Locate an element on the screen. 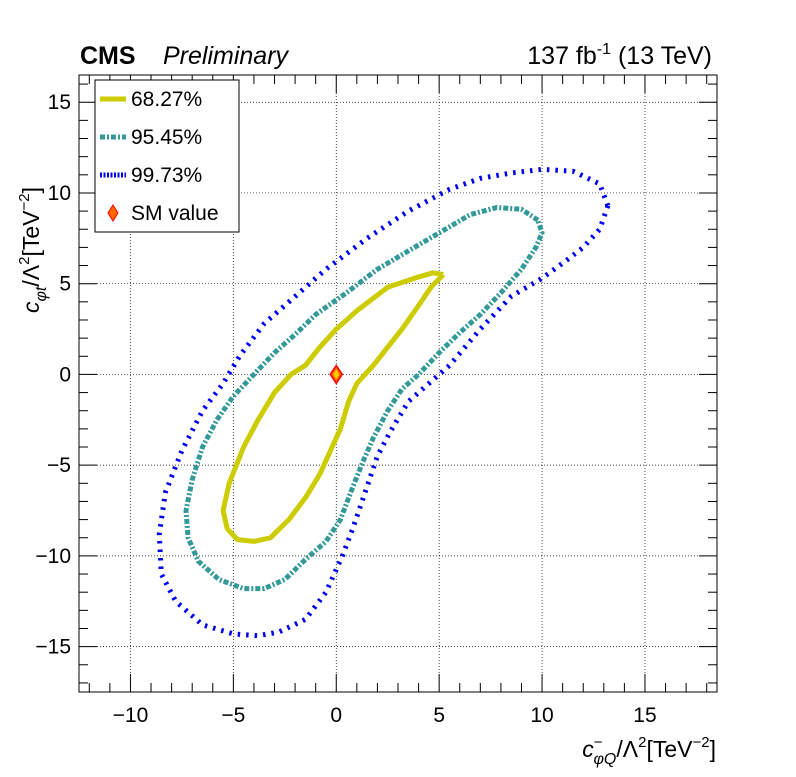  y-tick-label: 0 is located at coordinates (65, 374).